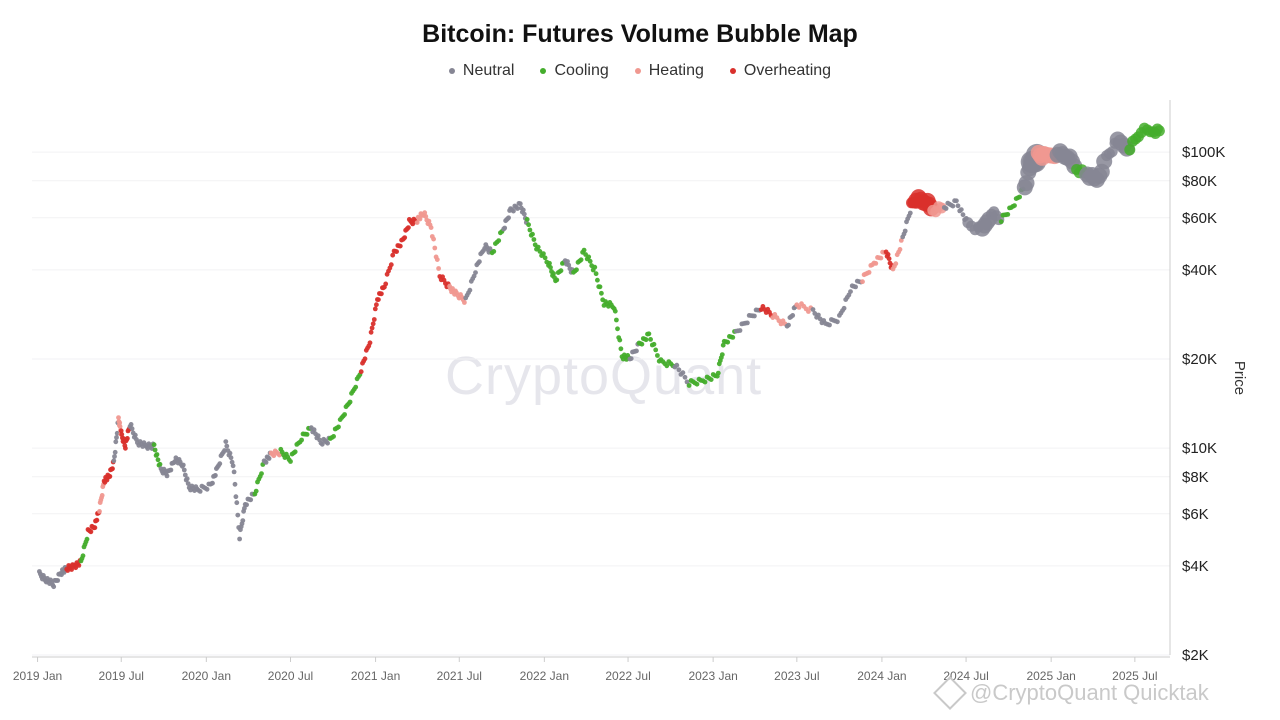 This screenshot has height=720, width=1280. What do you see at coordinates (1199, 181) in the screenshot?
I see `y-tick-label-8: $80K` at bounding box center [1199, 181].